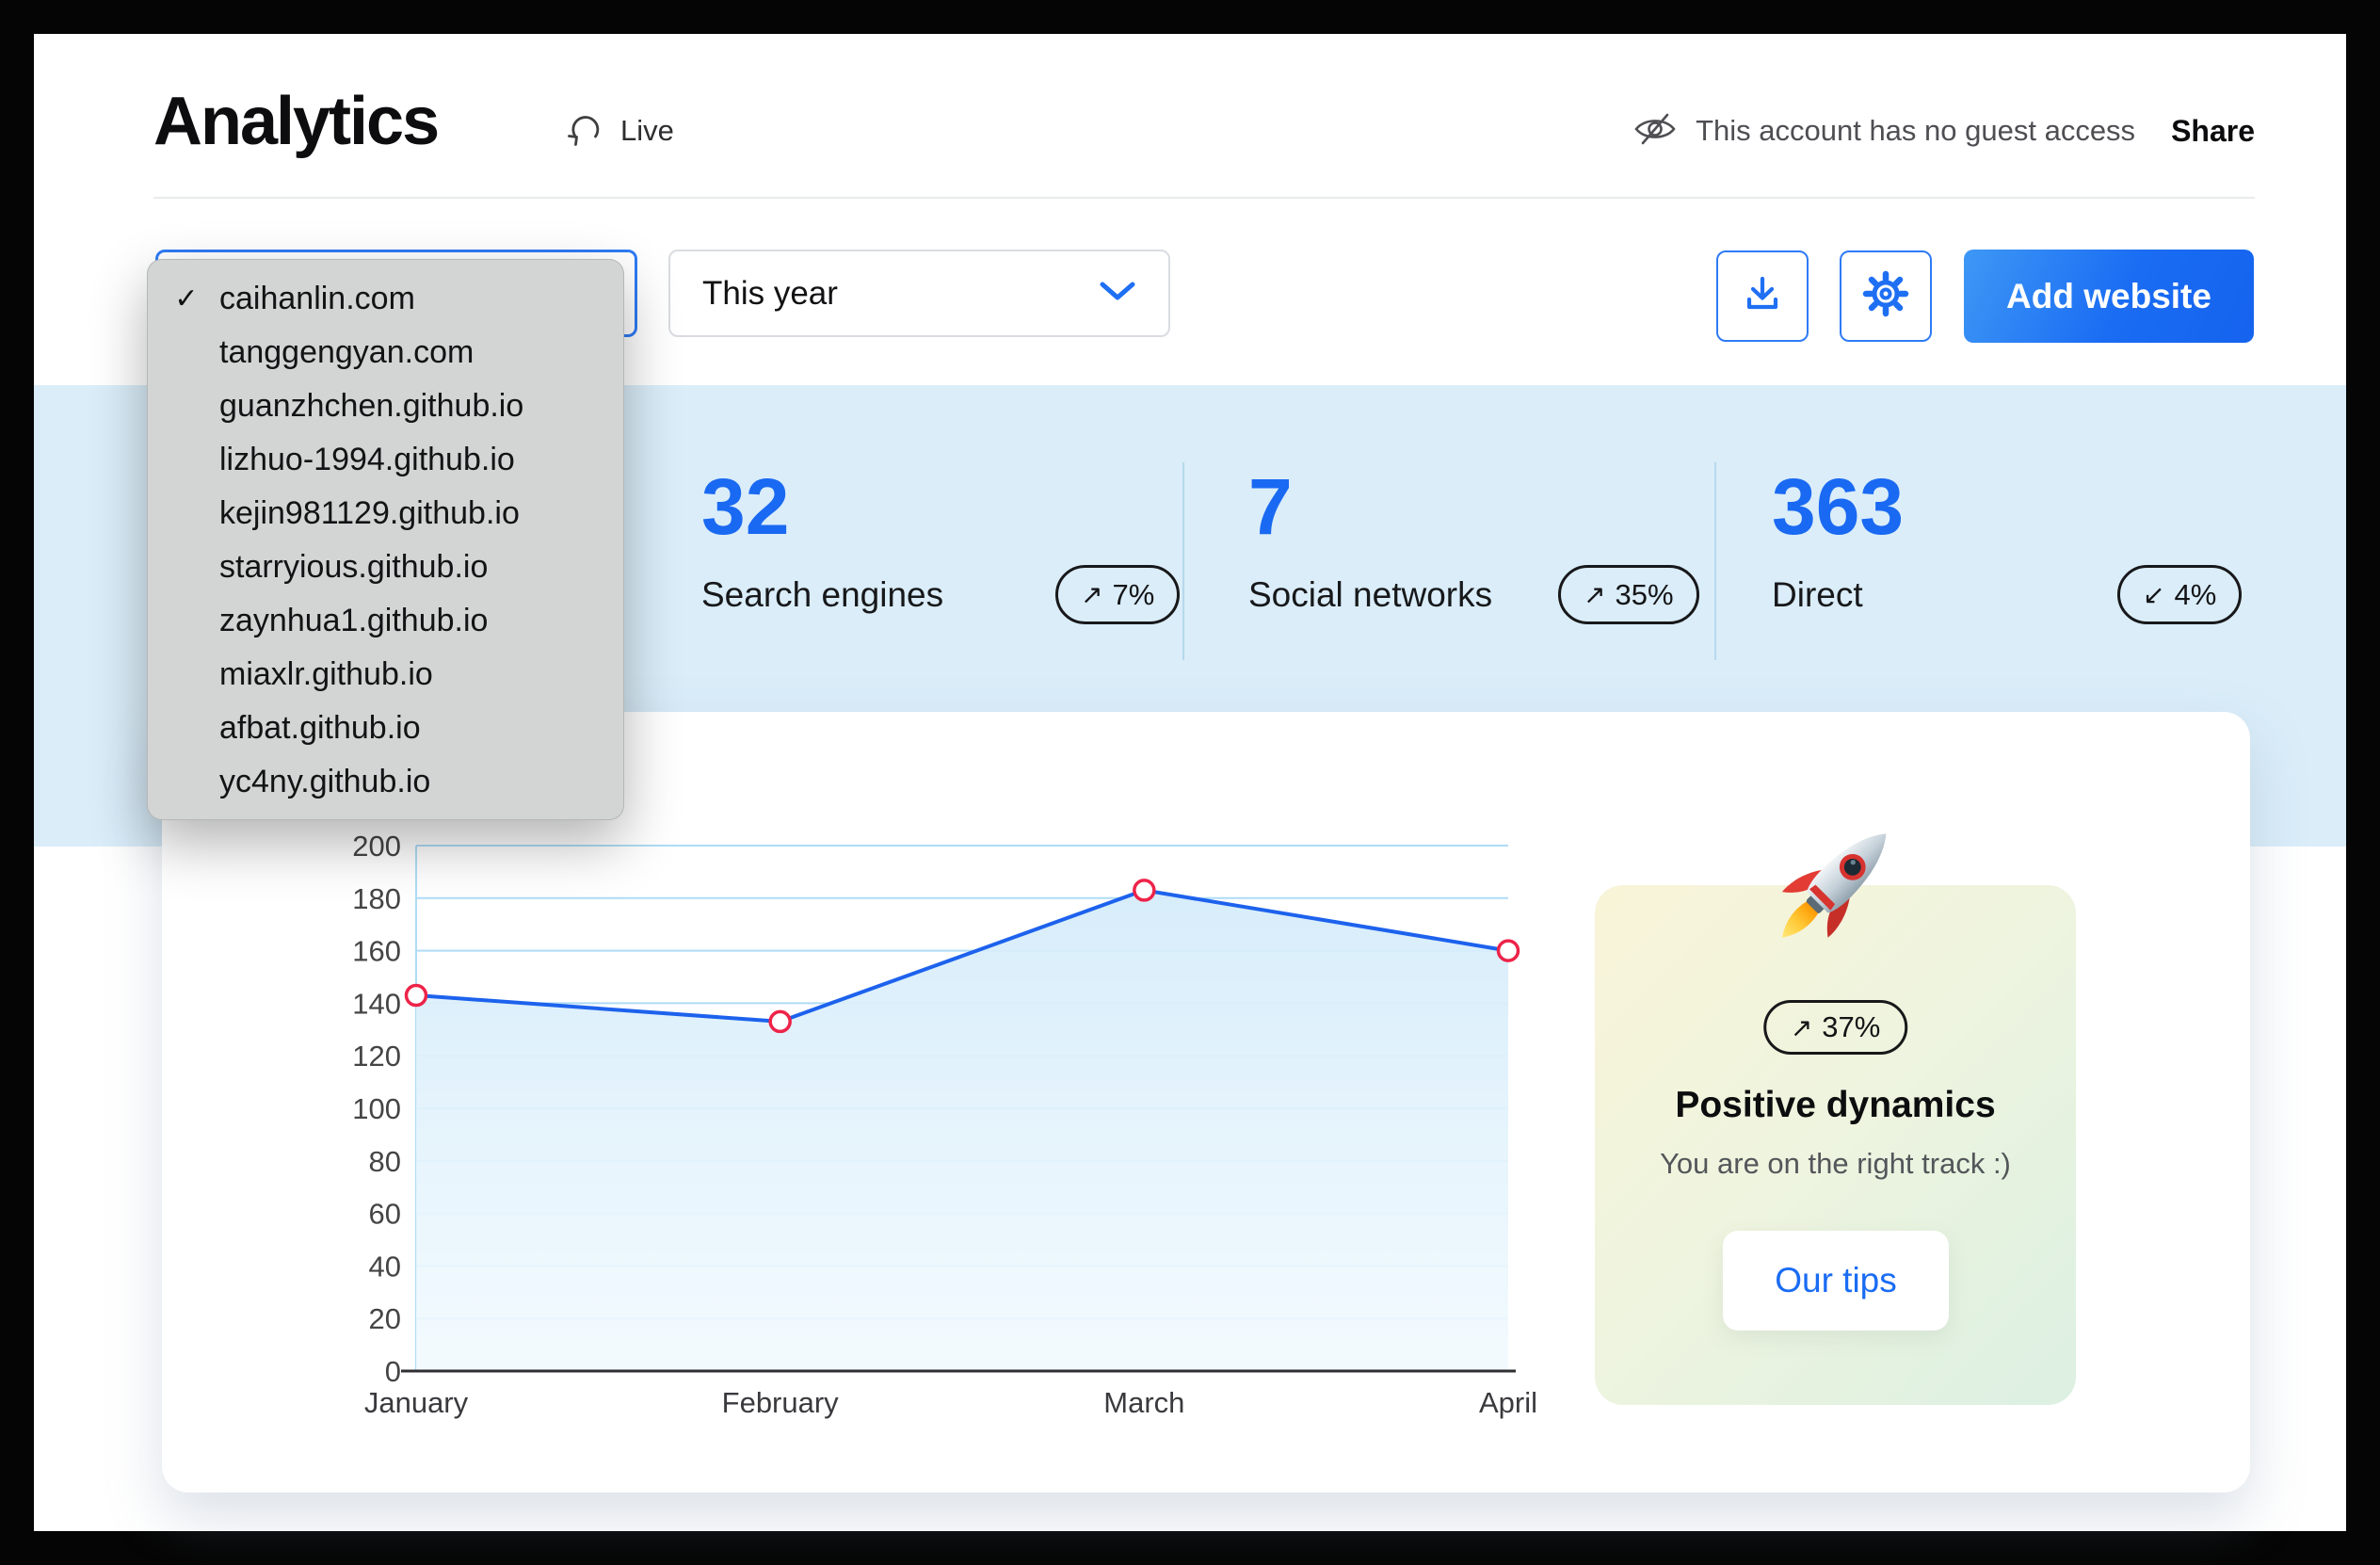 This screenshot has width=2380, height=1565. I want to click on dropdown-option-label: tanggengyan.com, so click(346, 352).